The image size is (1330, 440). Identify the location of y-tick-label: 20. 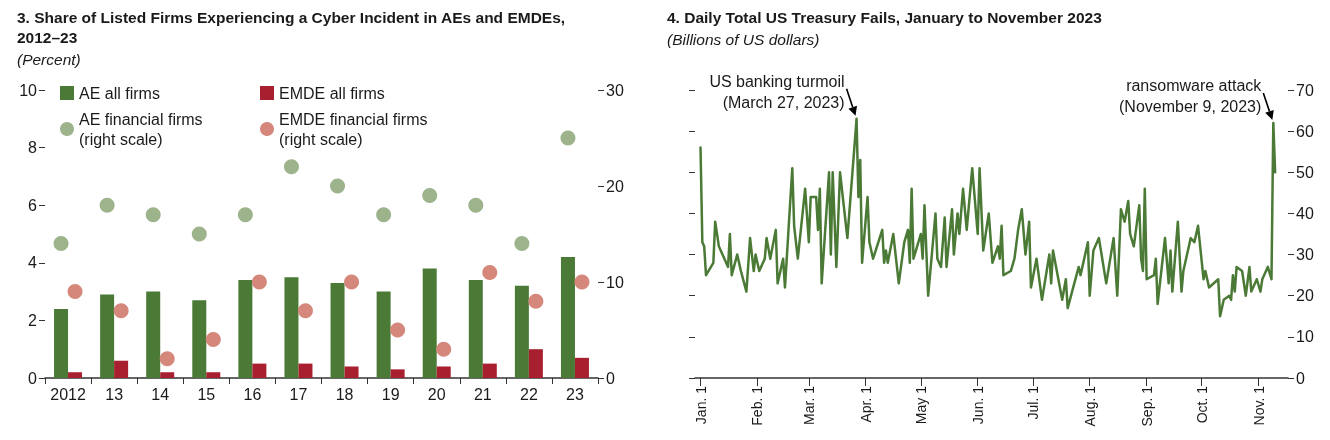
(1305, 296).